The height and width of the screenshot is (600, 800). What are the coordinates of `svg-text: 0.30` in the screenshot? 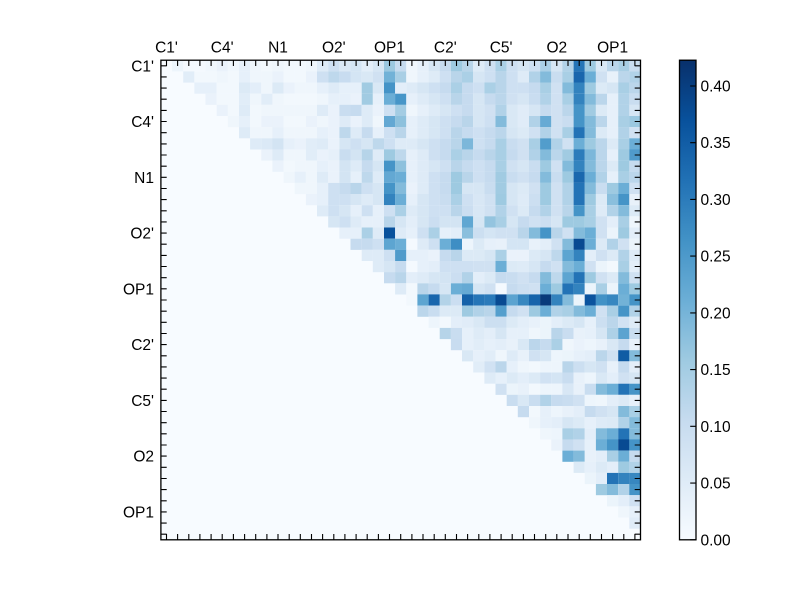 It's located at (716, 200).